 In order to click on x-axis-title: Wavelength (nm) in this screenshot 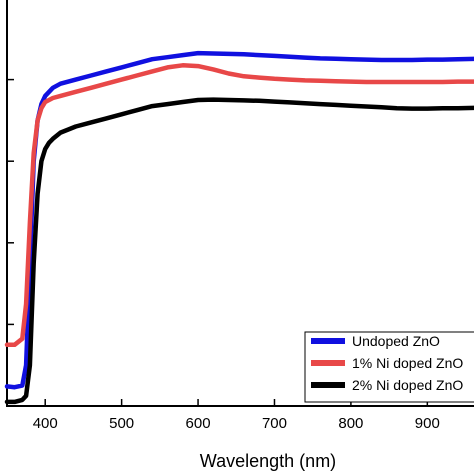, I will do `click(268, 461)`.